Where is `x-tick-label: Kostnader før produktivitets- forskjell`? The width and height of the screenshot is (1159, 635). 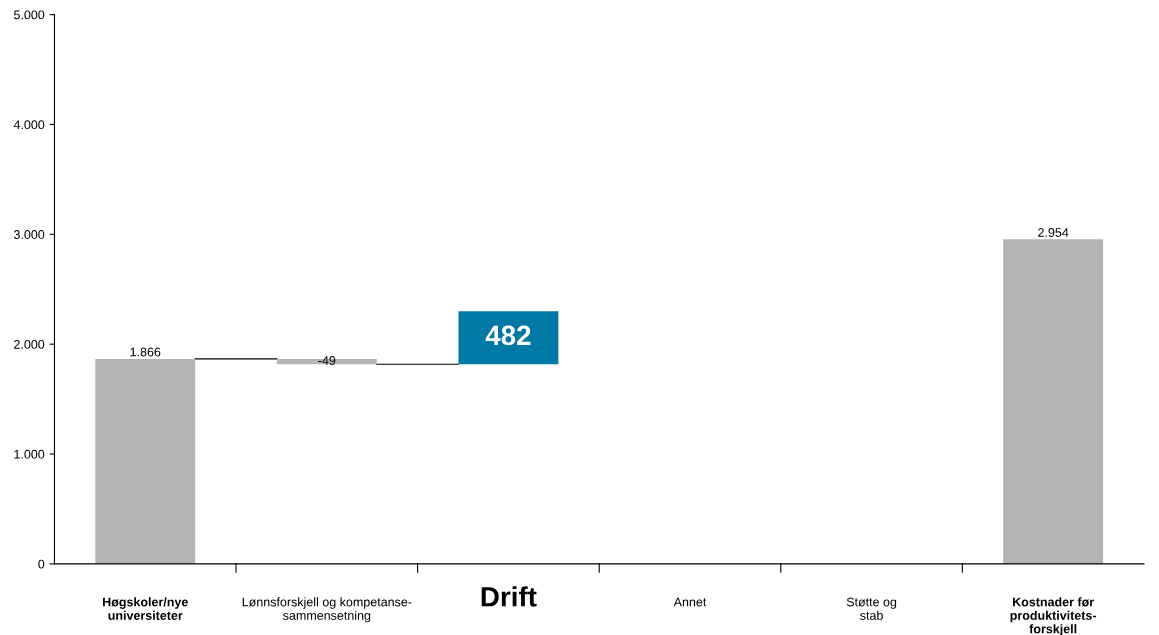
x-tick-label: Kostnader før produktivitets- forskjell is located at coordinates (1053, 616).